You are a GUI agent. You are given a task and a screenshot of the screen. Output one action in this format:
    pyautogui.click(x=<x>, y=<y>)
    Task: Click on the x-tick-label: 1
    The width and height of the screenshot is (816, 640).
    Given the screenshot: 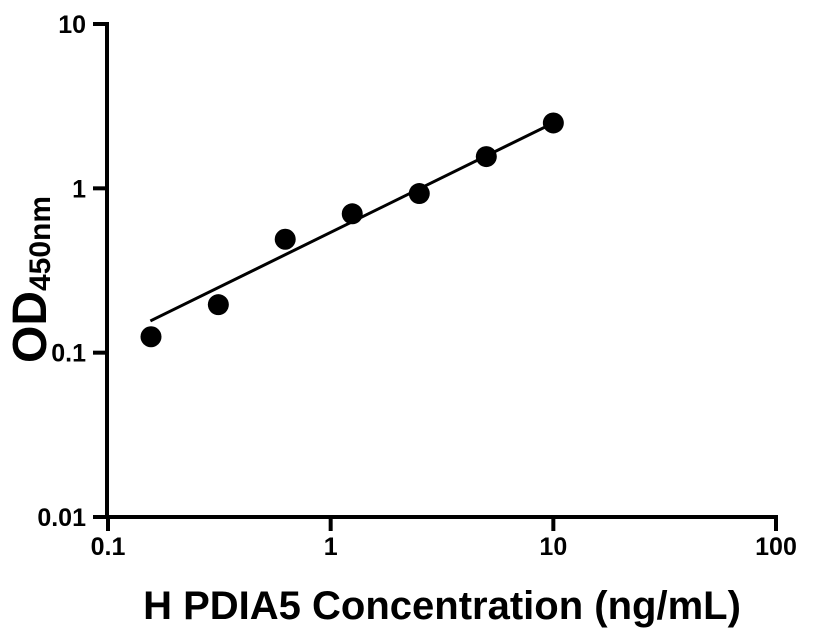 What is the action you would take?
    pyautogui.click(x=331, y=547)
    